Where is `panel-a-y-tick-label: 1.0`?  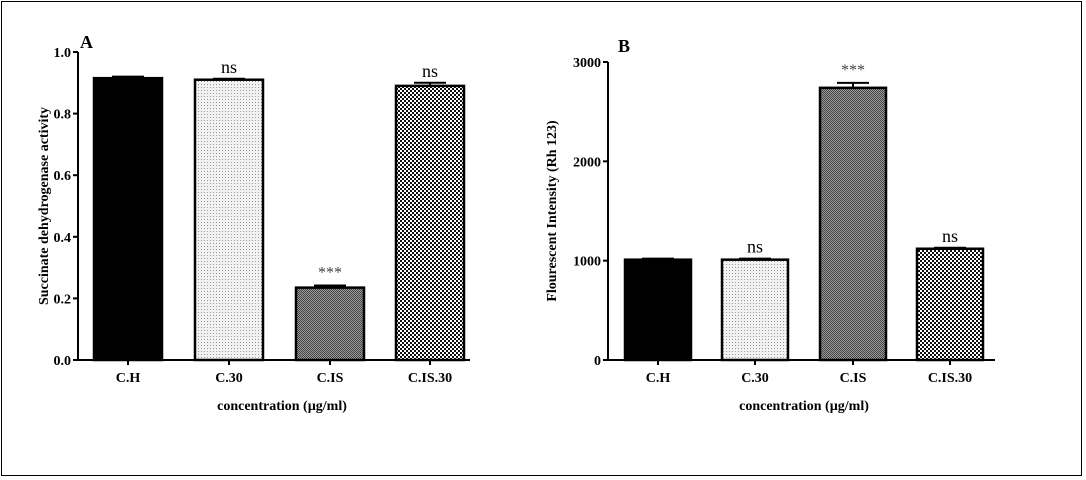 panel-a-y-tick-label: 1.0 is located at coordinates (63, 53).